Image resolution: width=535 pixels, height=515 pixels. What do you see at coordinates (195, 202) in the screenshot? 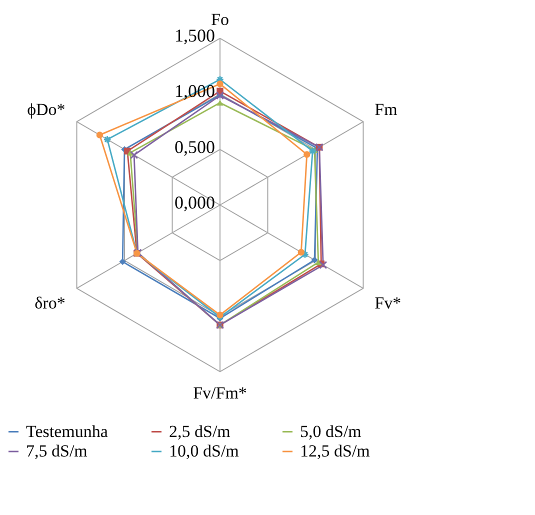
I see `y-tick-label: 0,000` at bounding box center [195, 202].